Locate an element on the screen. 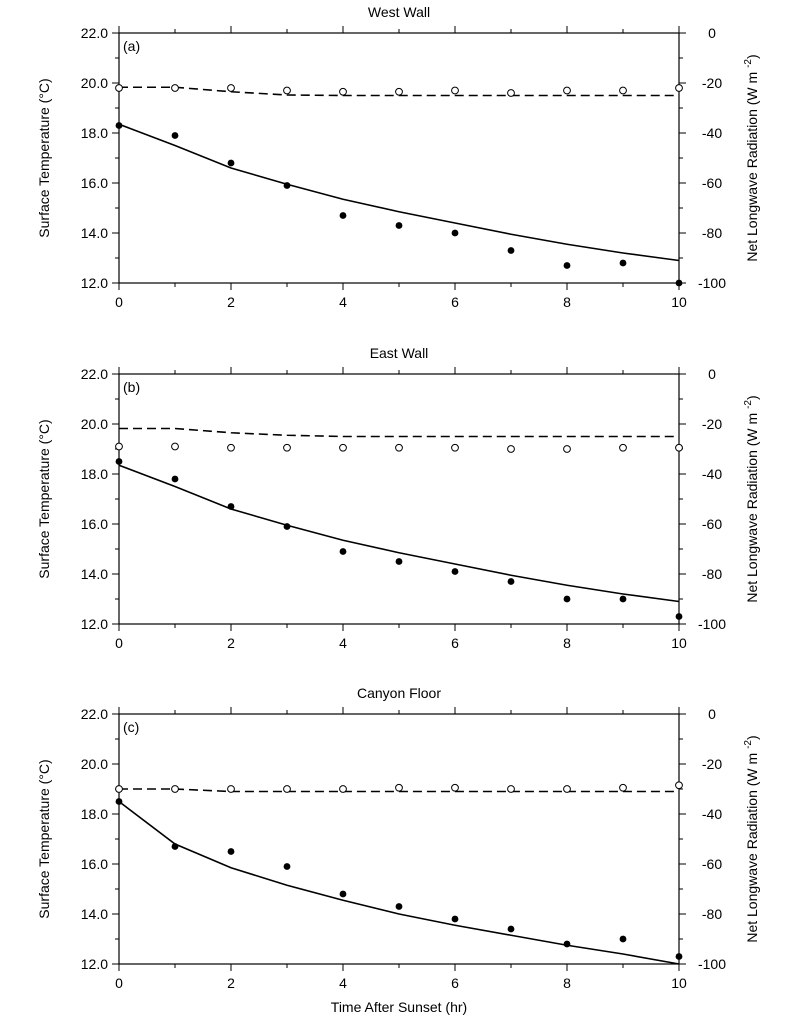  panel-title: East Wall is located at coordinates (399, 353).